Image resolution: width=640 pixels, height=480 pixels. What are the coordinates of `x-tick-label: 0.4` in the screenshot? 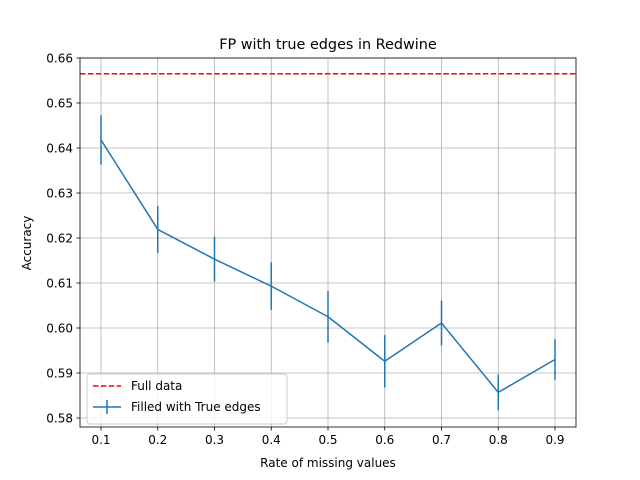 It's located at (271, 440).